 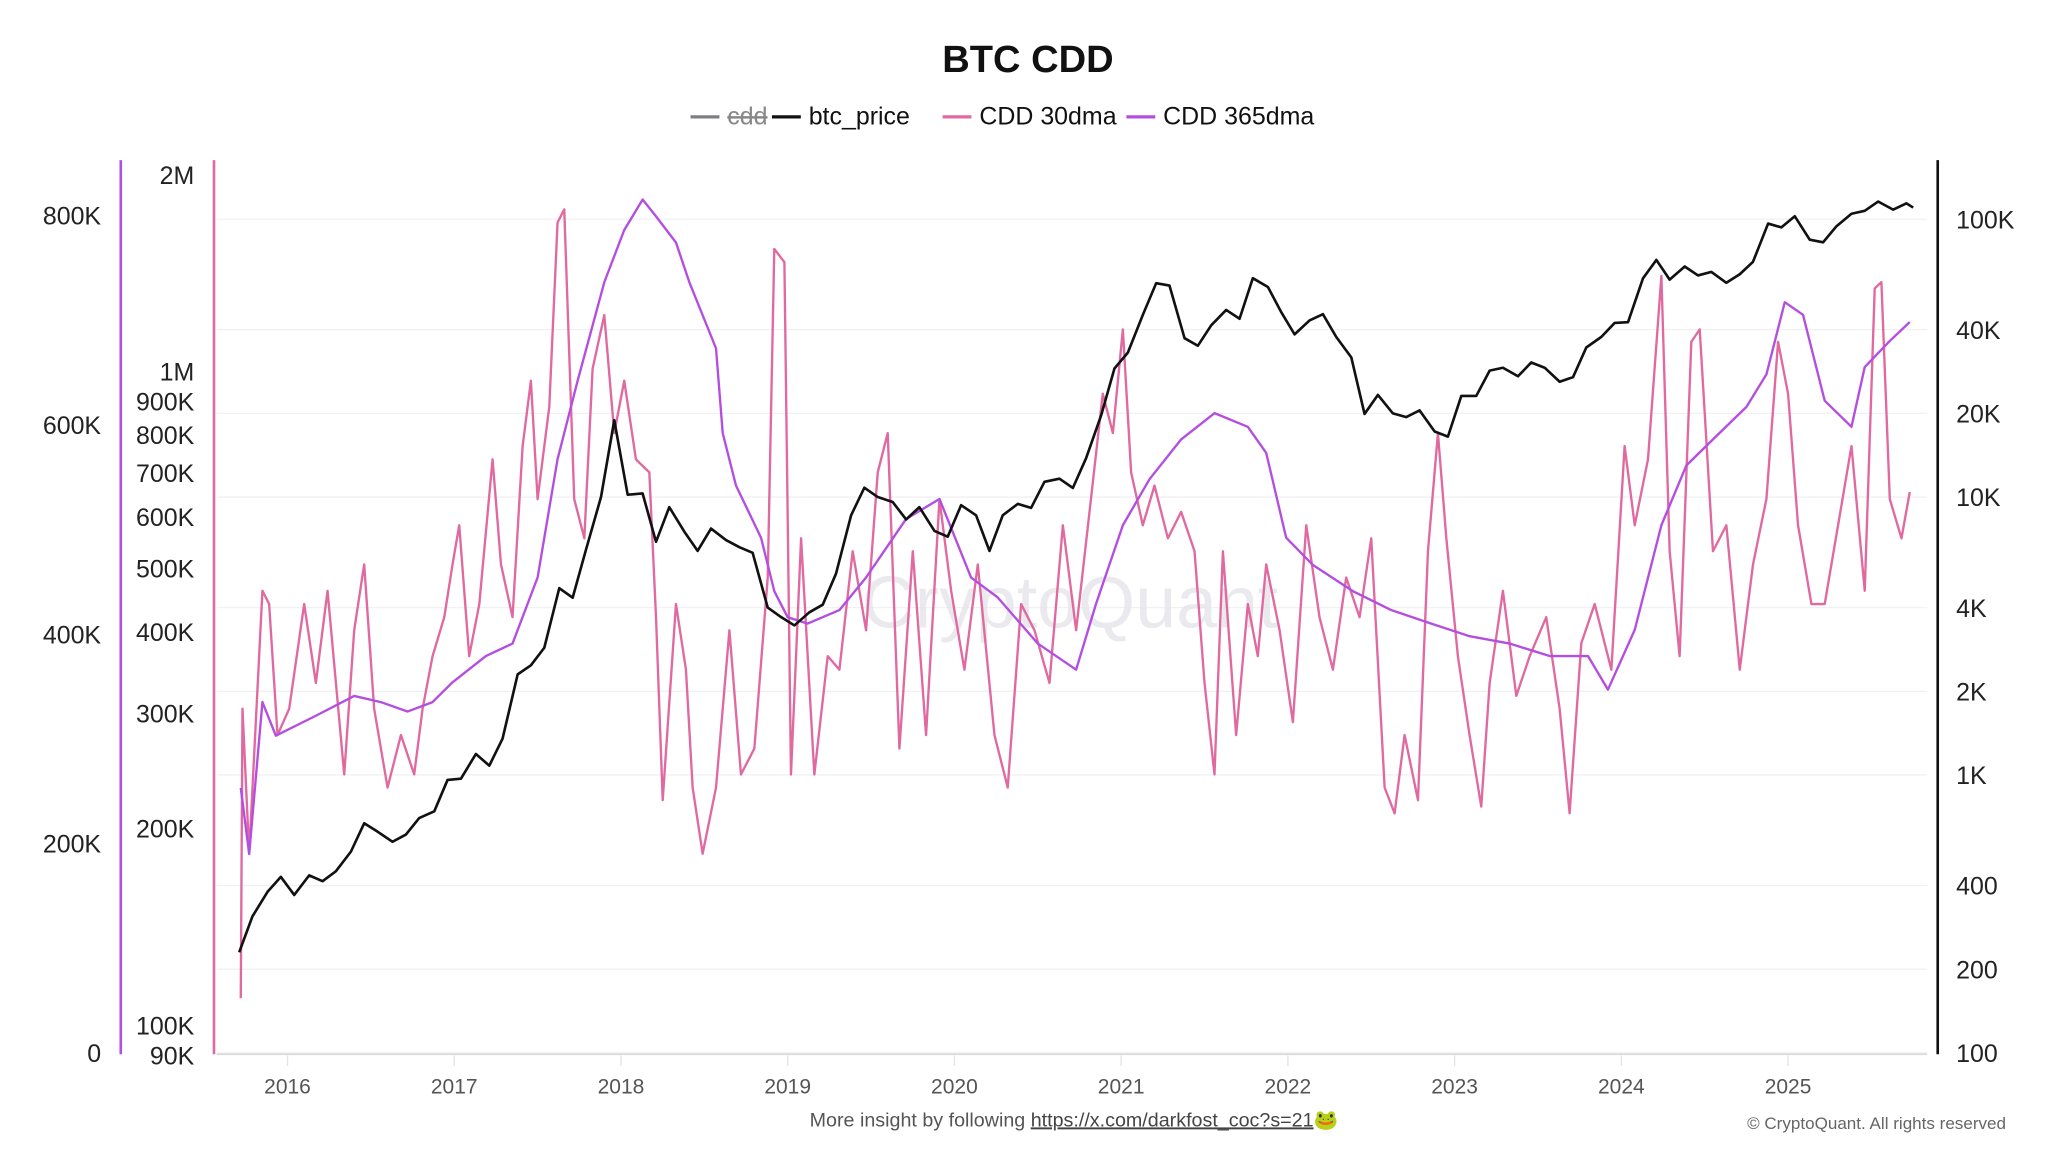 I want to click on cdd-30dma-tick-label: 600K, so click(x=165, y=518).